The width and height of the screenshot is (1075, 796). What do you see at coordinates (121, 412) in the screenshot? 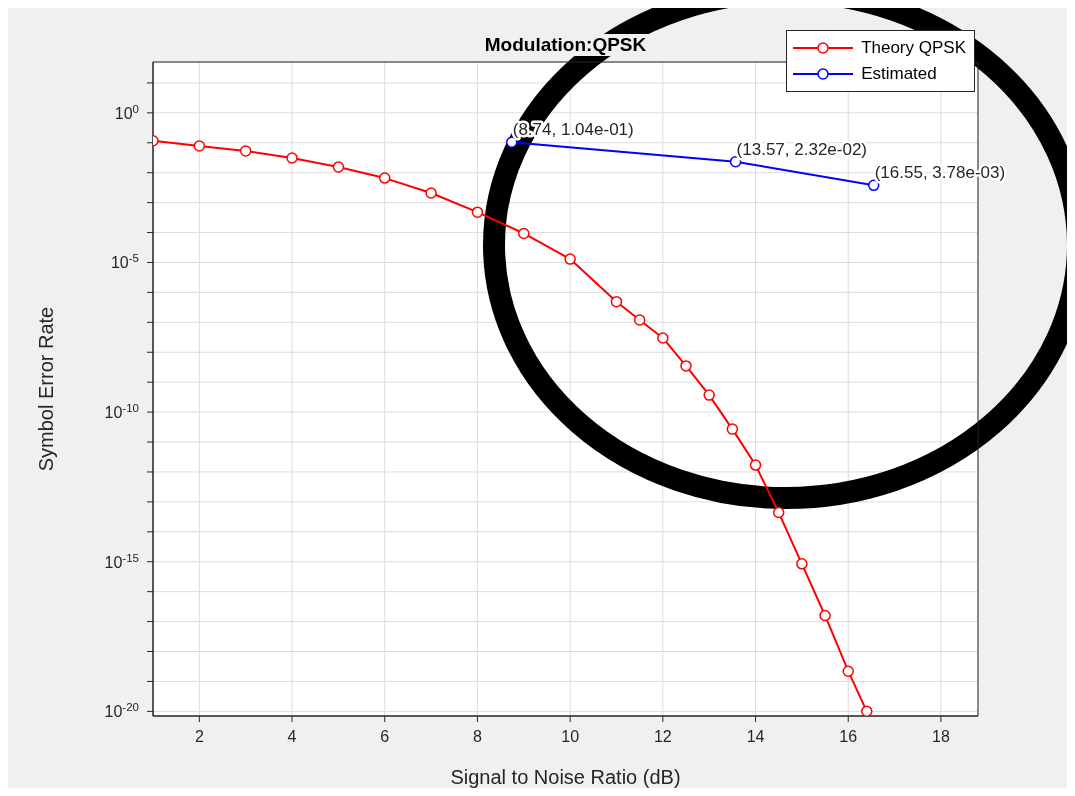
I see `y-tick-label: 10$^{-10}$` at bounding box center [121, 412].